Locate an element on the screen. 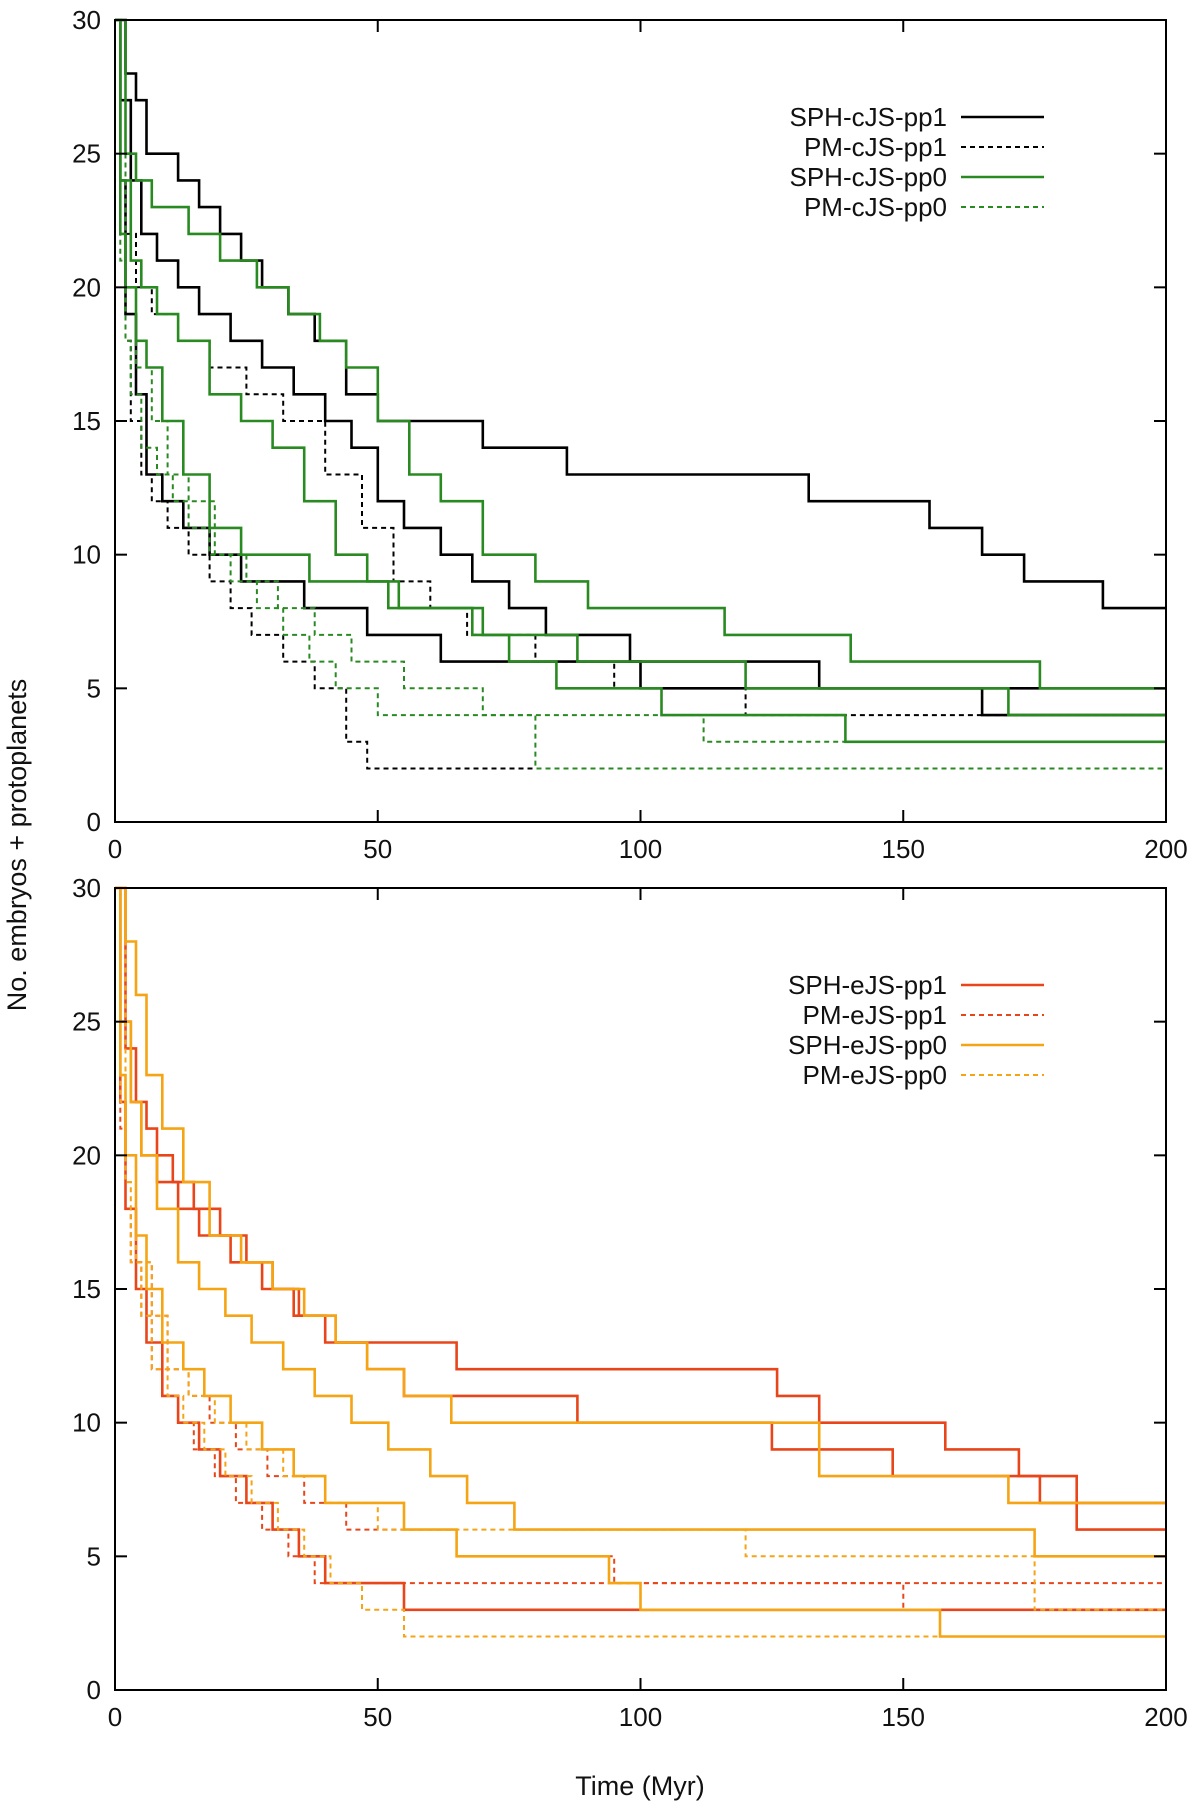 The height and width of the screenshot is (1810, 1200). legend-label: SPH-cJS-pp0 is located at coordinates (869, 177).